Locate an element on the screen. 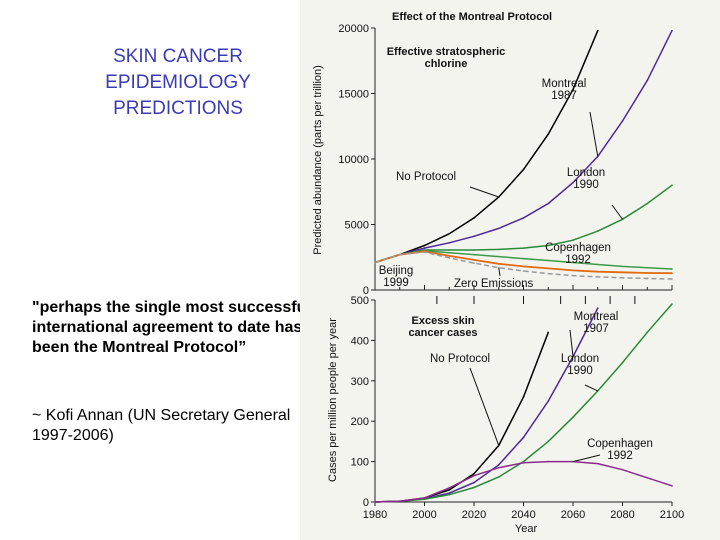 Image resolution: width=720 pixels, height=540 pixels. x-axis-label: Year is located at coordinates (526, 529).